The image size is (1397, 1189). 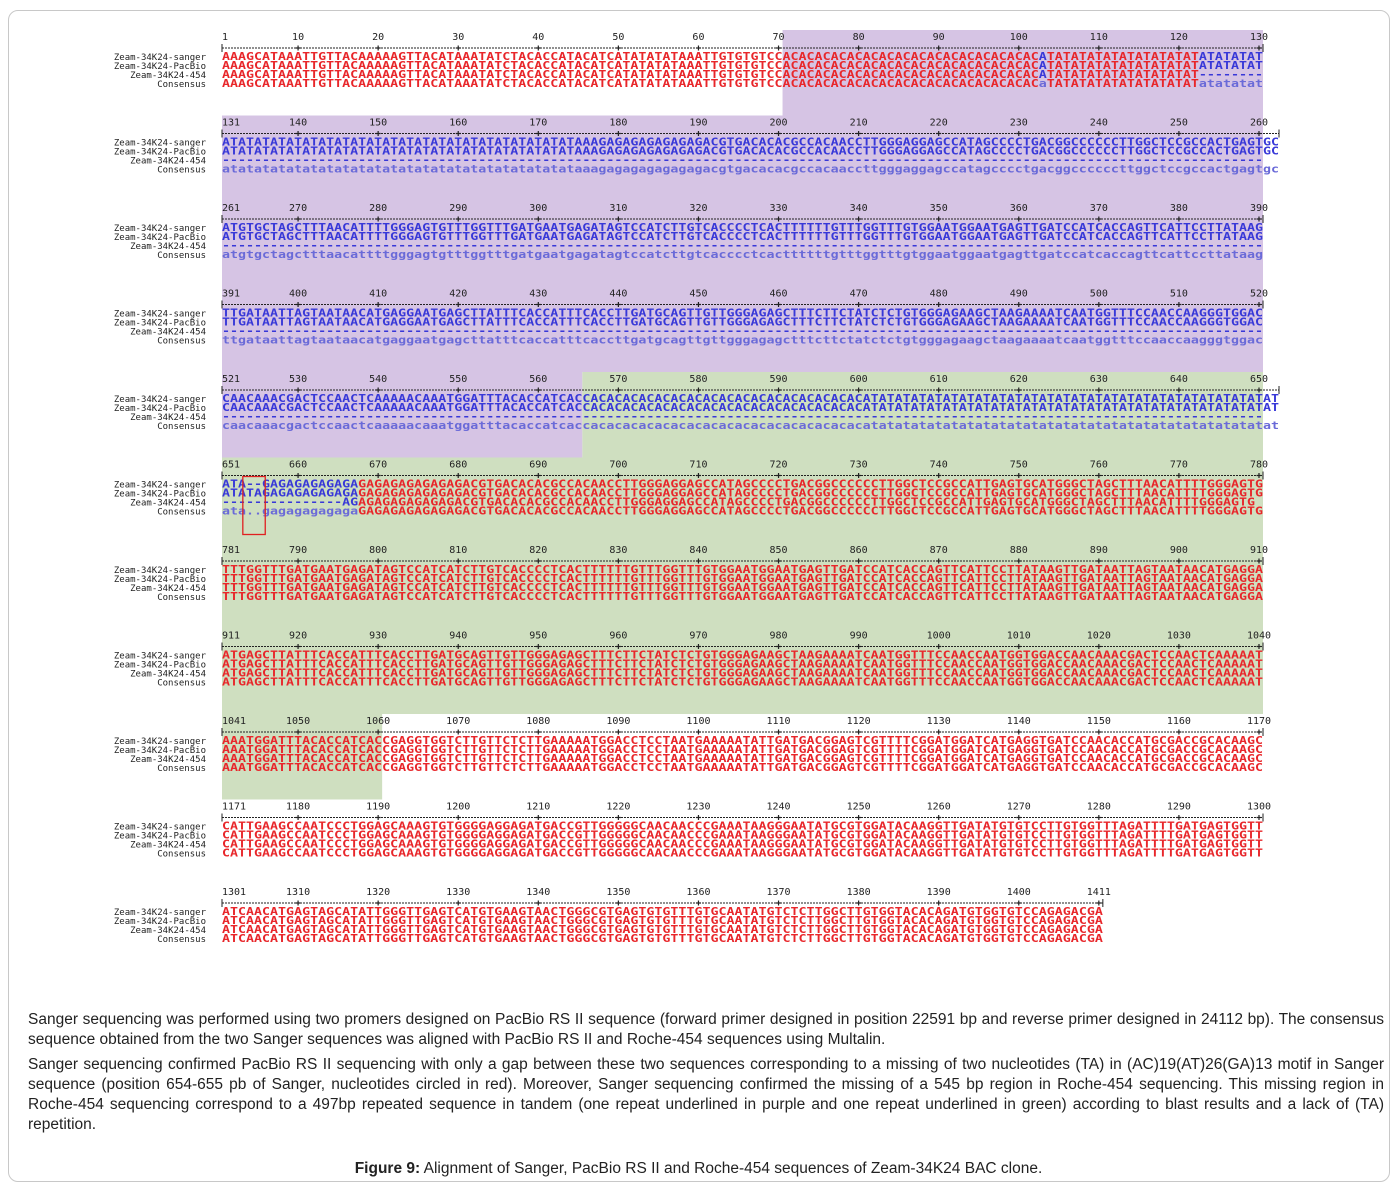 I want to click on ruler-tick-label: 1170, so click(x=1259, y=721).